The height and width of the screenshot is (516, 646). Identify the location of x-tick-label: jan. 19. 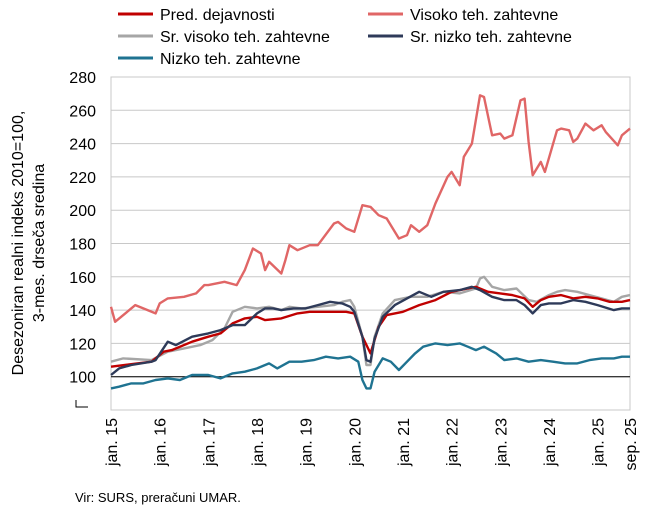
(307, 442).